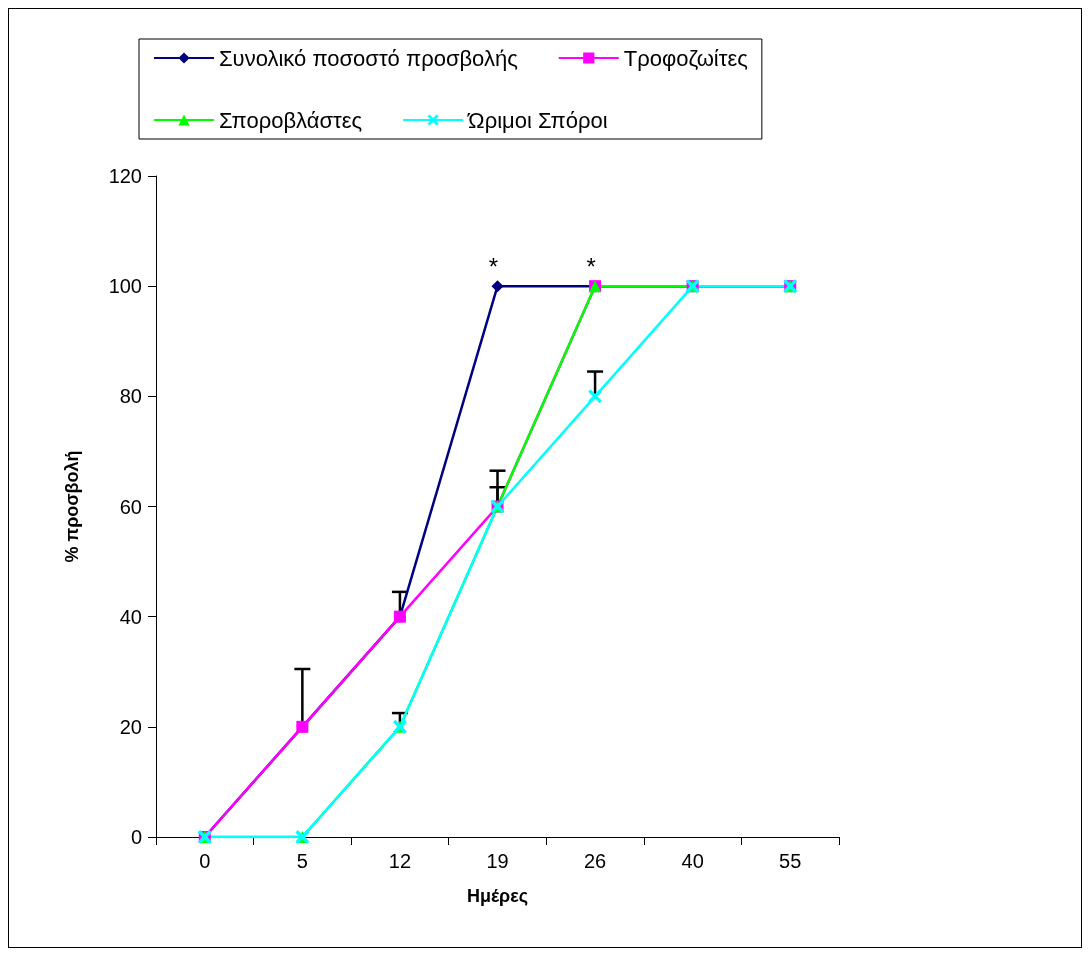 This screenshot has height=958, width=1092. What do you see at coordinates (125, 176) in the screenshot?
I see `y-tick-label: 120` at bounding box center [125, 176].